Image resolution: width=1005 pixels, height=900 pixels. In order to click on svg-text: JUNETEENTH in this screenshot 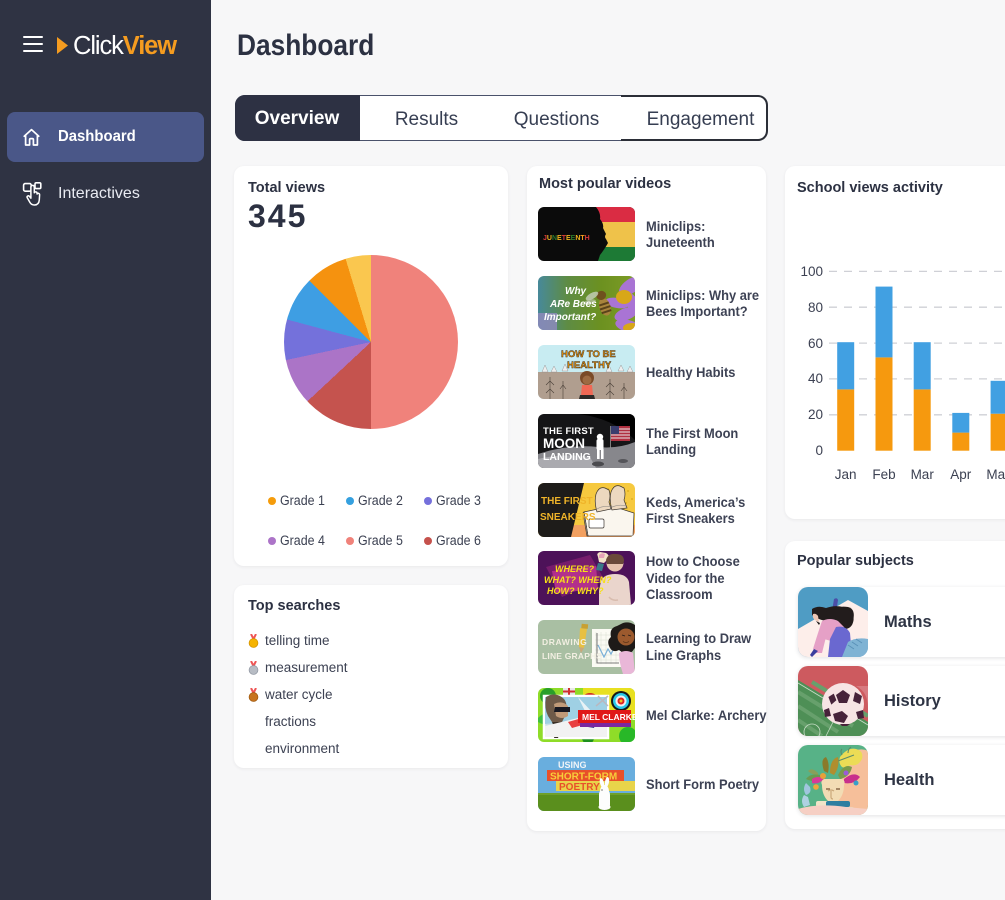, I will do `click(566, 238)`.